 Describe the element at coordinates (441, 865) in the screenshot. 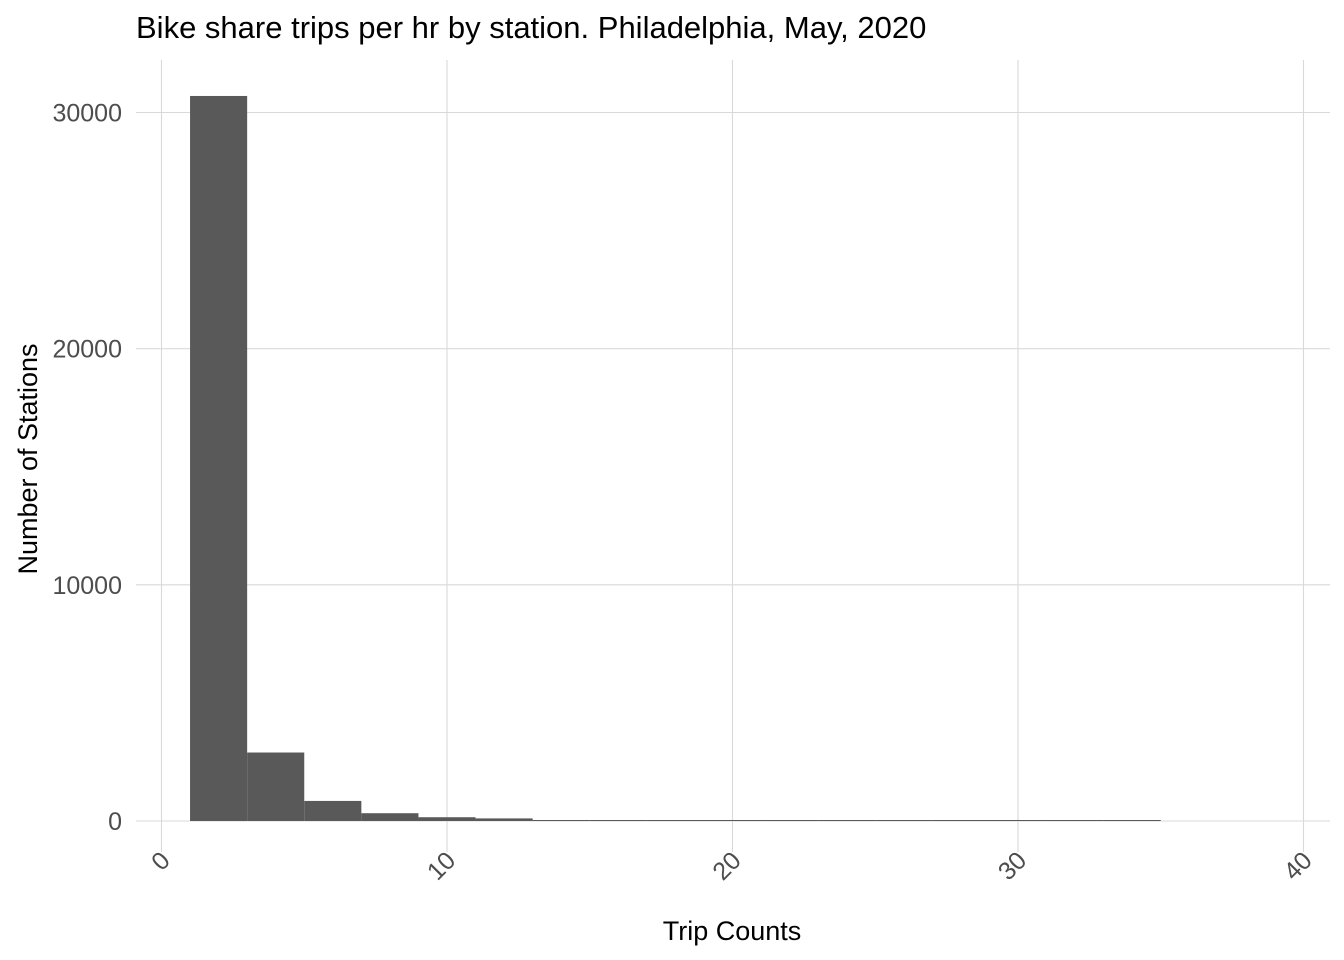

I see `x-tick-label: 10` at that location.